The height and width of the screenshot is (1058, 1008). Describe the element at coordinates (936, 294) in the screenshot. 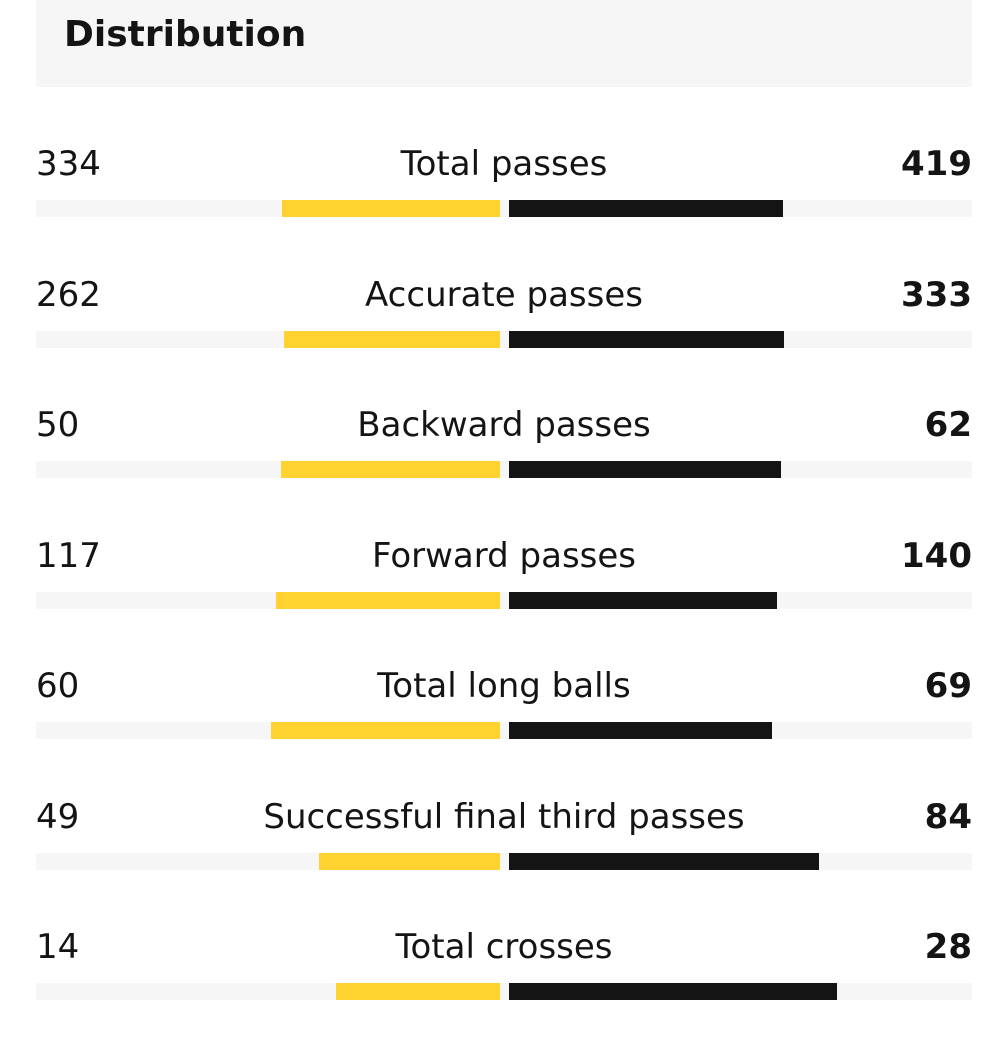

I see `away-value: 333` at that location.